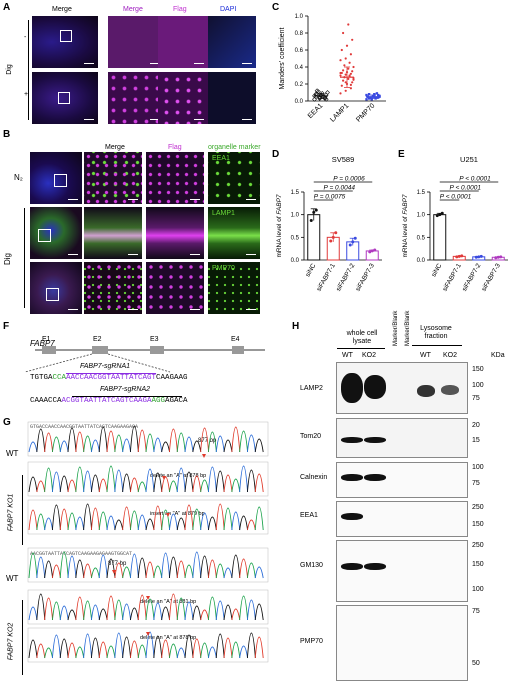 The image size is (520, 683). I want to click on chromatogram-frame, so click(148, 479).